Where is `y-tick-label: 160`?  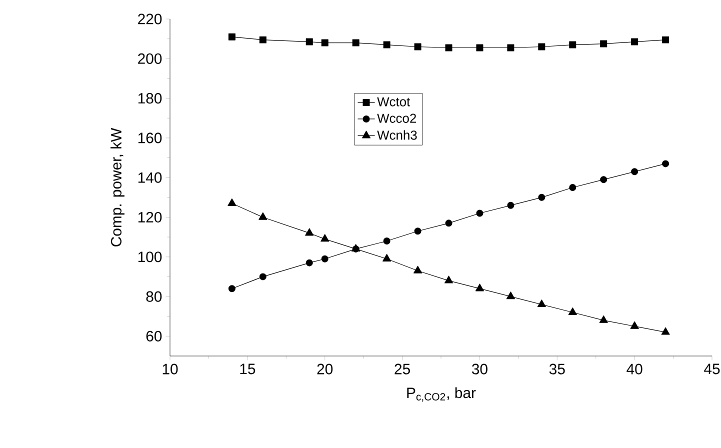
y-tick-label: 160 is located at coordinates (150, 138).